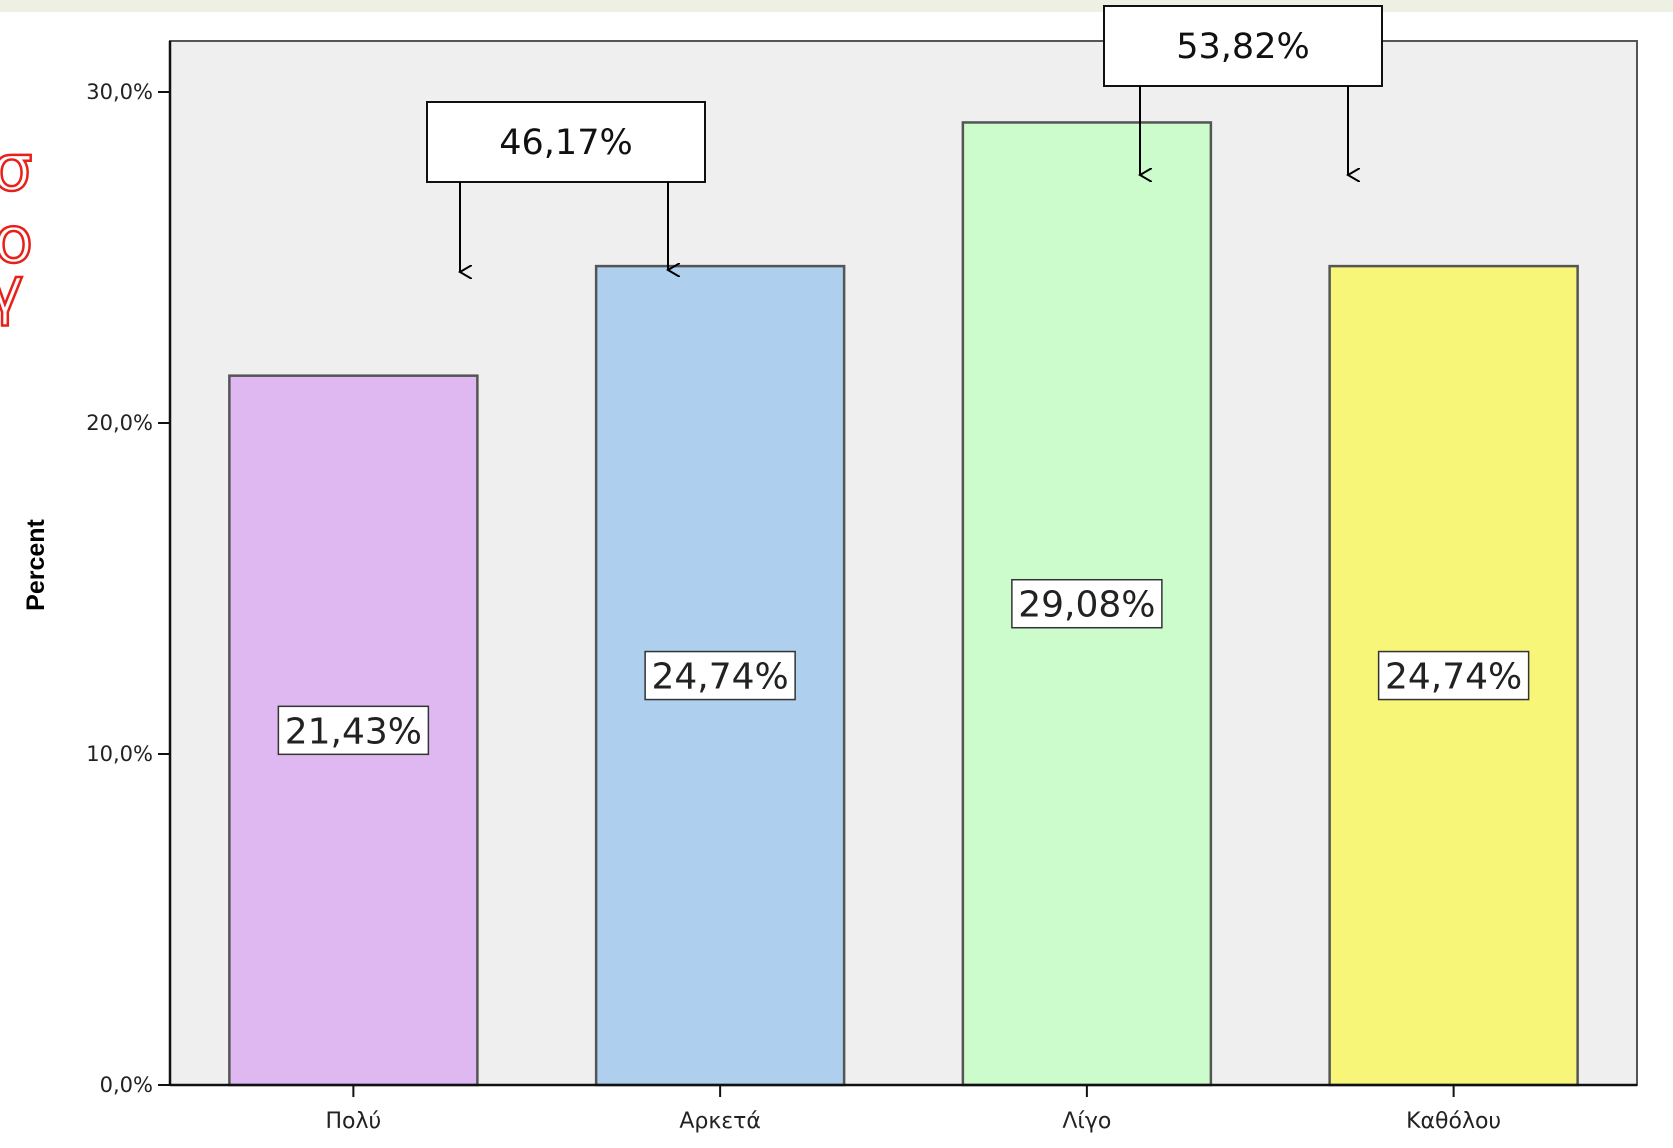 The image size is (1673, 1148). I want to click on y-tick-label-1: 0,0%, so click(126, 1085).